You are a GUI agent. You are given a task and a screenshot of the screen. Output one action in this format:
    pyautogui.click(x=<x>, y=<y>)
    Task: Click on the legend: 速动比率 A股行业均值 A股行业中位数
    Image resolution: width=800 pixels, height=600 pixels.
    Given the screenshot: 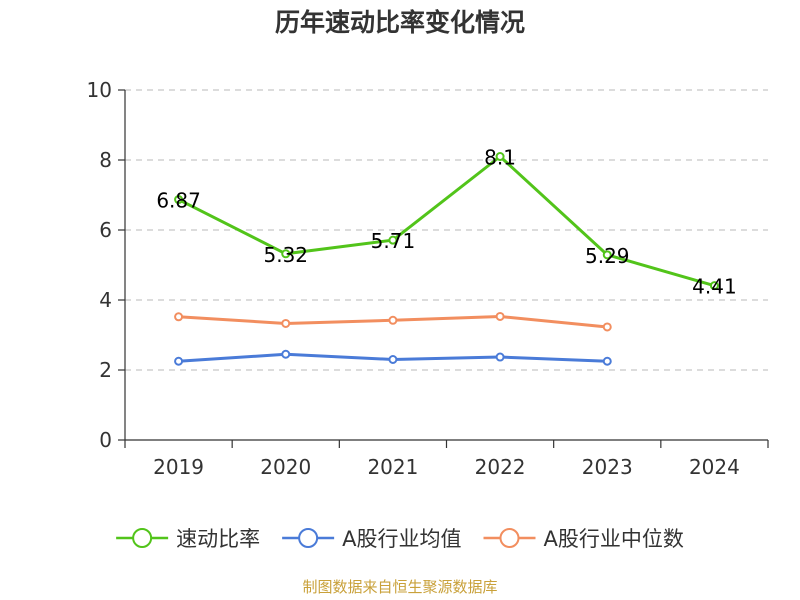 What is the action you would take?
    pyautogui.click(x=400, y=539)
    